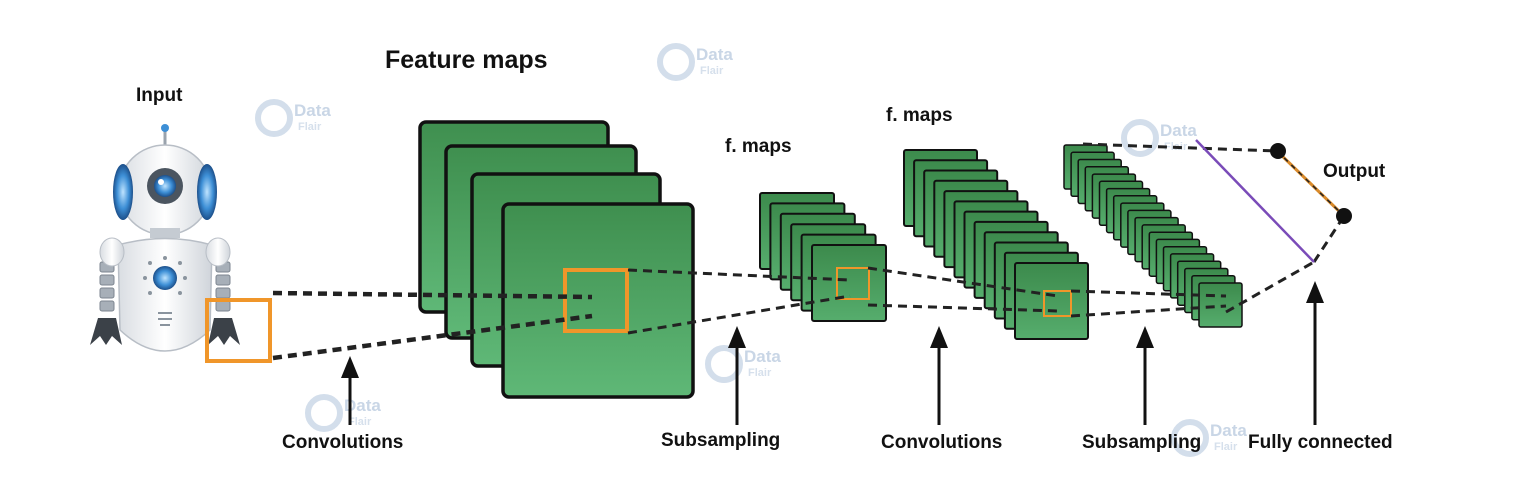 Image resolution: width=1524 pixels, height=480 pixels. What do you see at coordinates (159, 95) in the screenshot?
I see `input-label: Input` at bounding box center [159, 95].